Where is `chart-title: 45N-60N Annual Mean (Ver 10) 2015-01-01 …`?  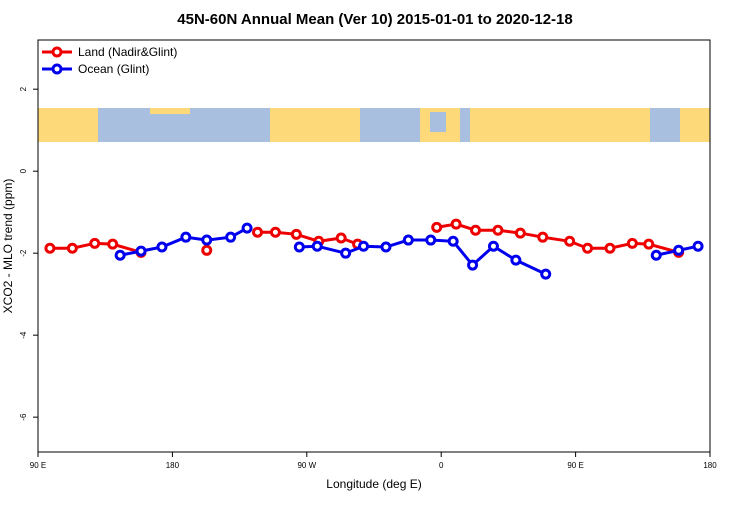
chart-title: 45N-60N Annual Mean (Ver 10) 2015-01-01 … is located at coordinates (374, 19).